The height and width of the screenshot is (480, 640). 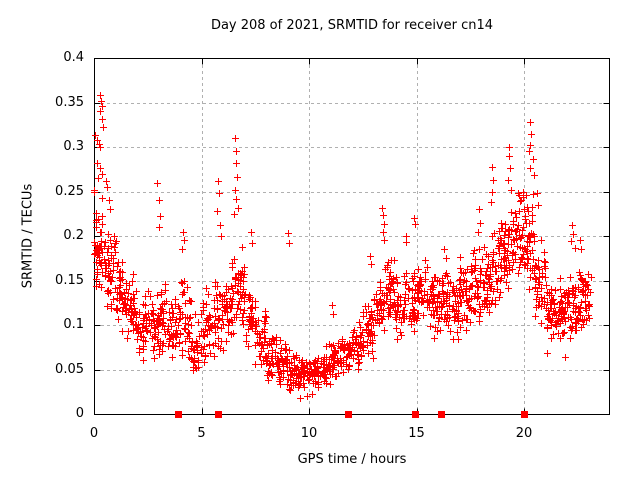 What do you see at coordinates (79, 413) in the screenshot?
I see `y-tick-label: 0` at bounding box center [79, 413].